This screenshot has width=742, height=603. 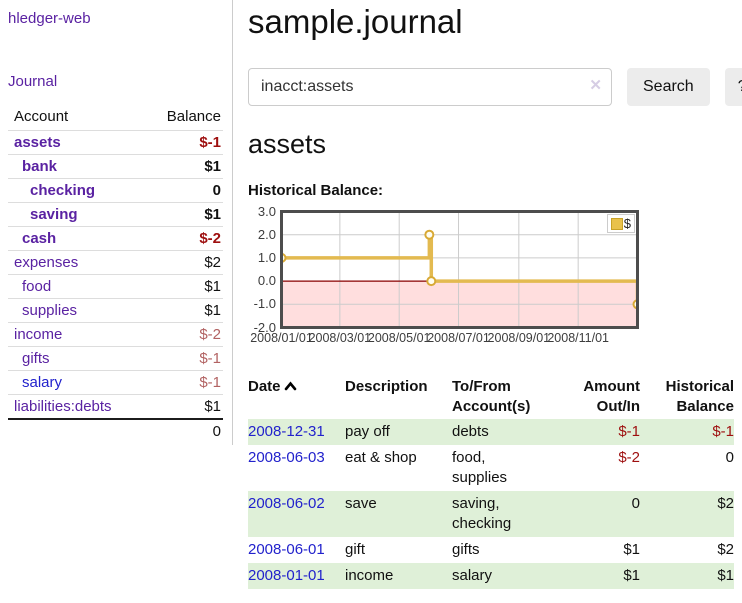 I want to click on date-link: 2008-06-02, so click(x=286, y=503).